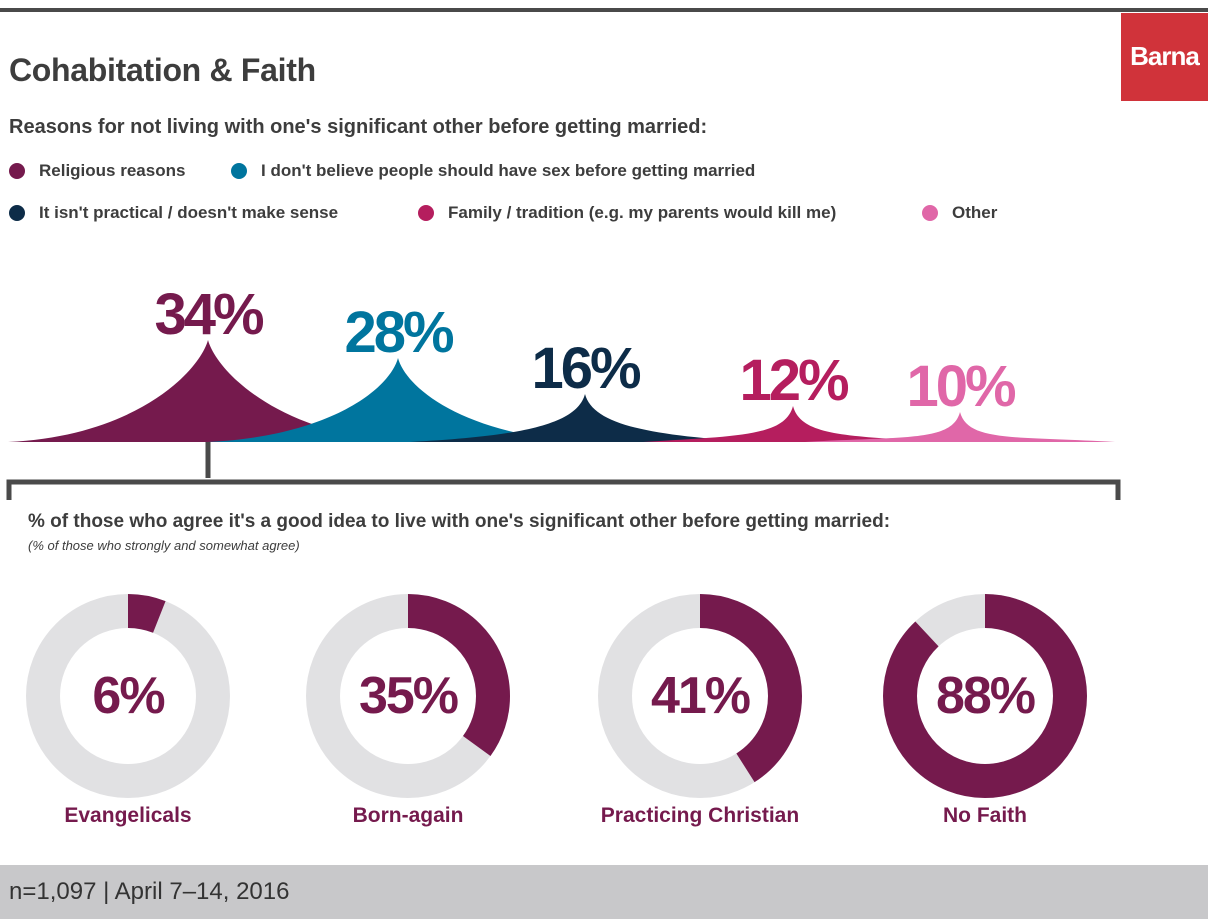  I want to click on donut-value-2: 35%, so click(408, 696).